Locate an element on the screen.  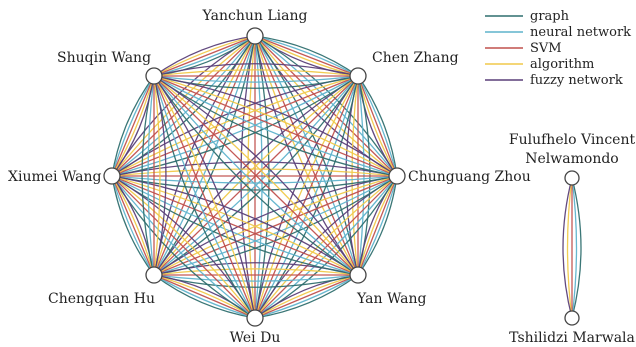
node-shuqin-wang is located at coordinates (154, 76).